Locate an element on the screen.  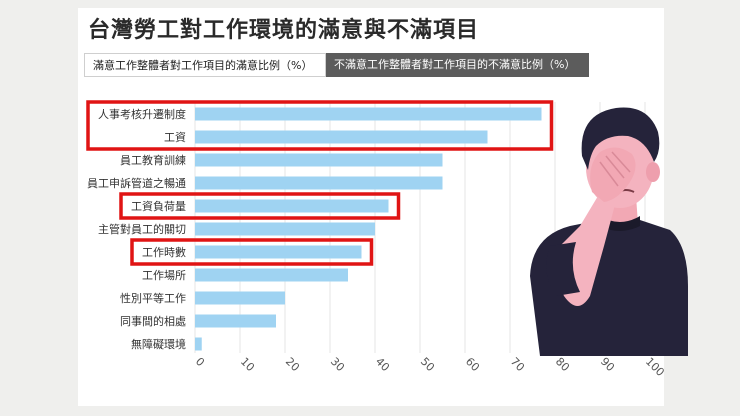
category-label: 工作時數 is located at coordinates (164, 252).